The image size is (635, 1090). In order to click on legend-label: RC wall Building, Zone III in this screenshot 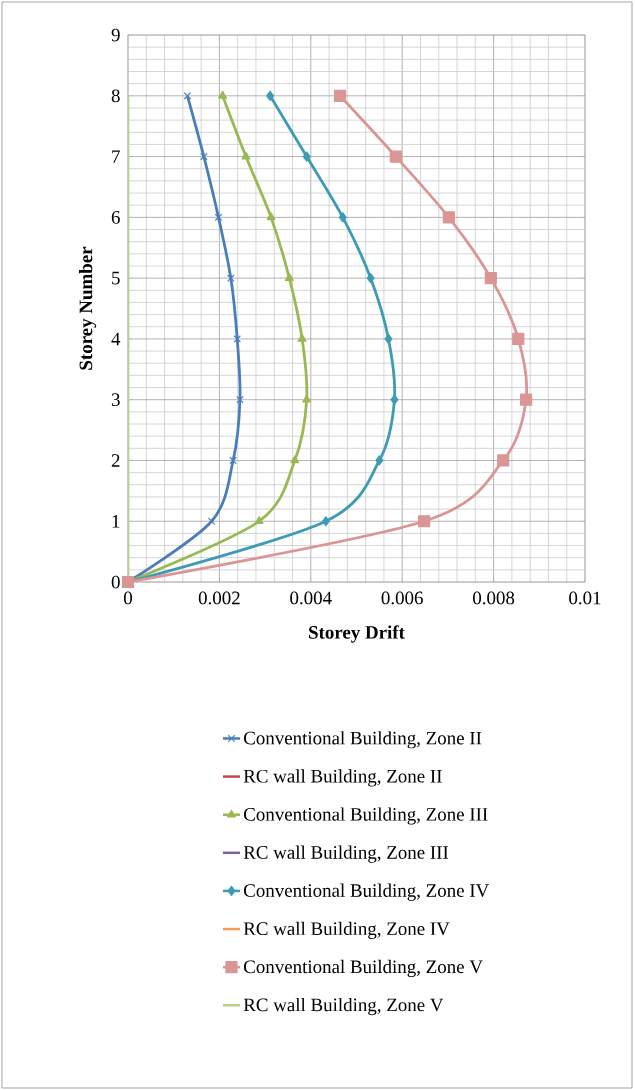, I will do `click(346, 854)`.